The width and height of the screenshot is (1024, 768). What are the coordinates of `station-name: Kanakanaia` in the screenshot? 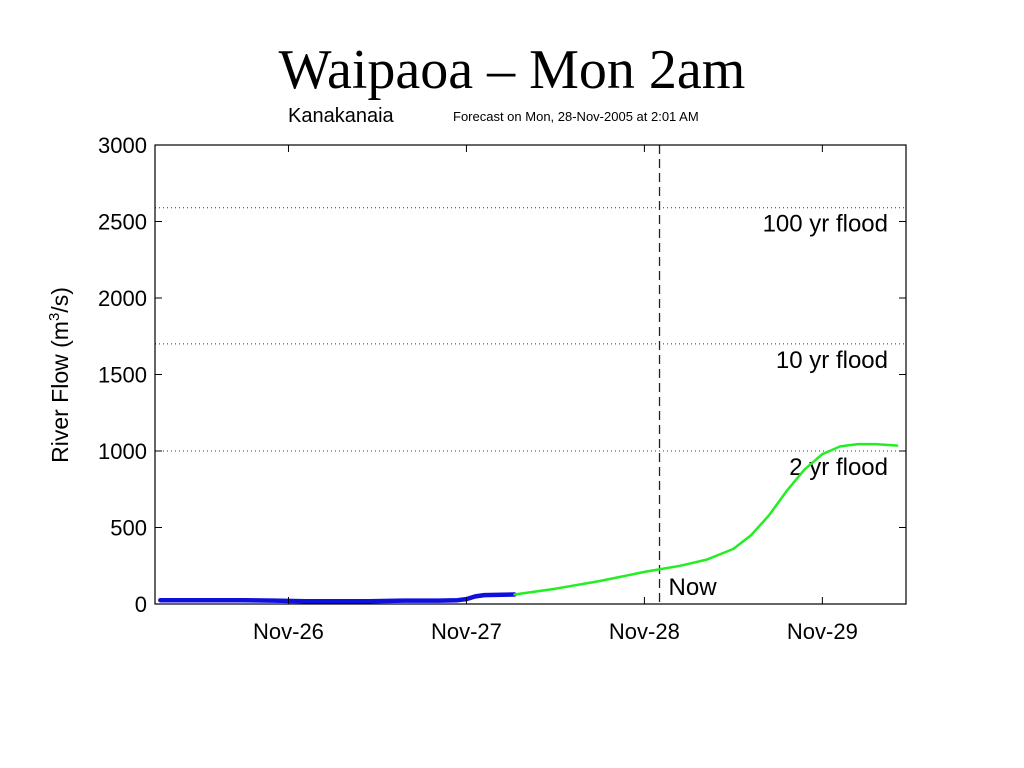 It's located at (341, 116).